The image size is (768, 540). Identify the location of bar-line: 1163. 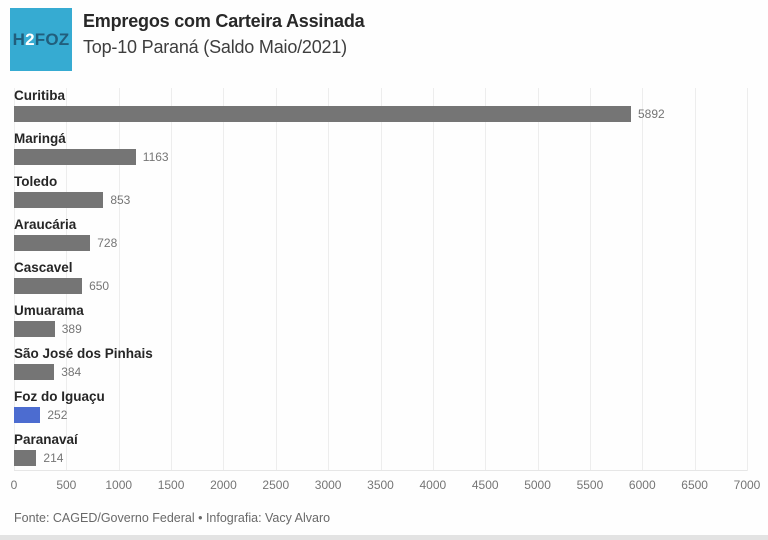
(380, 157).